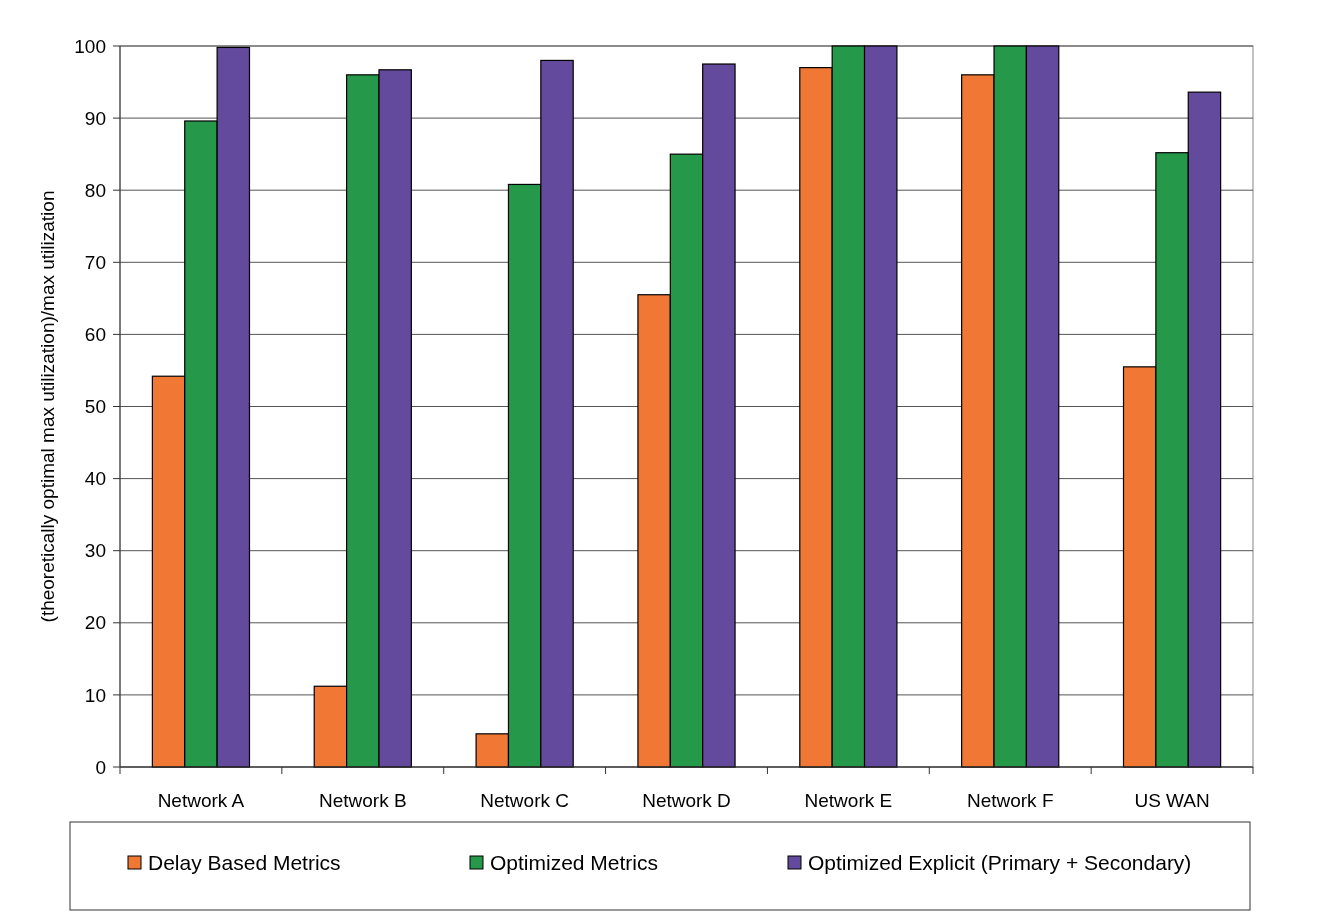 The width and height of the screenshot is (1317, 917). Describe the element at coordinates (848, 800) in the screenshot. I see `x-tick-label: Network E` at that location.